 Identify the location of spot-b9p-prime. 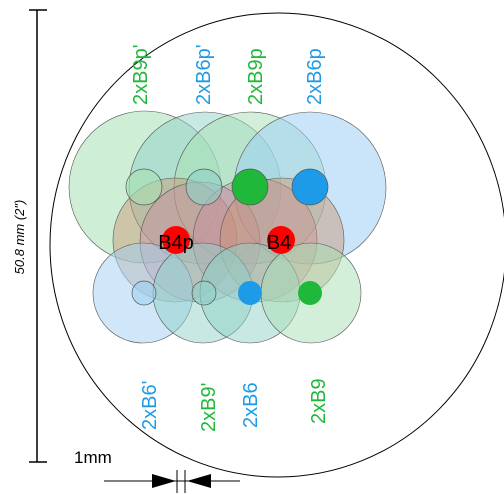
(144, 187).